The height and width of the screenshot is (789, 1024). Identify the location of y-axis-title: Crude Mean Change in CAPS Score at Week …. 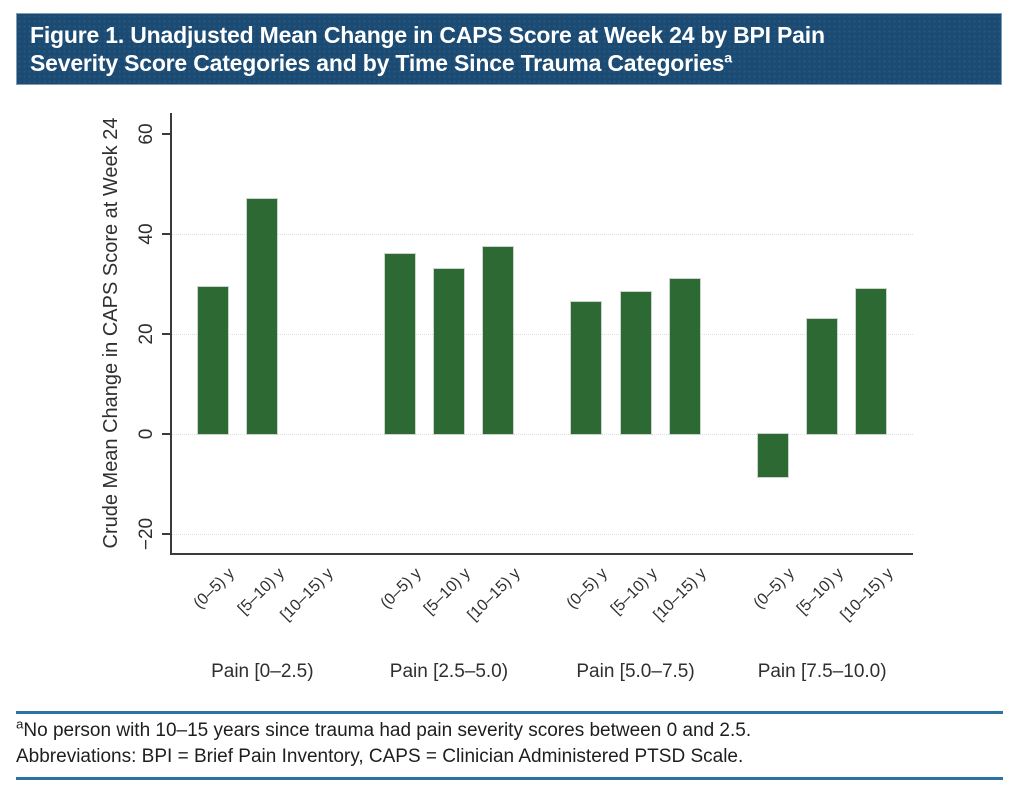
(111, 333).